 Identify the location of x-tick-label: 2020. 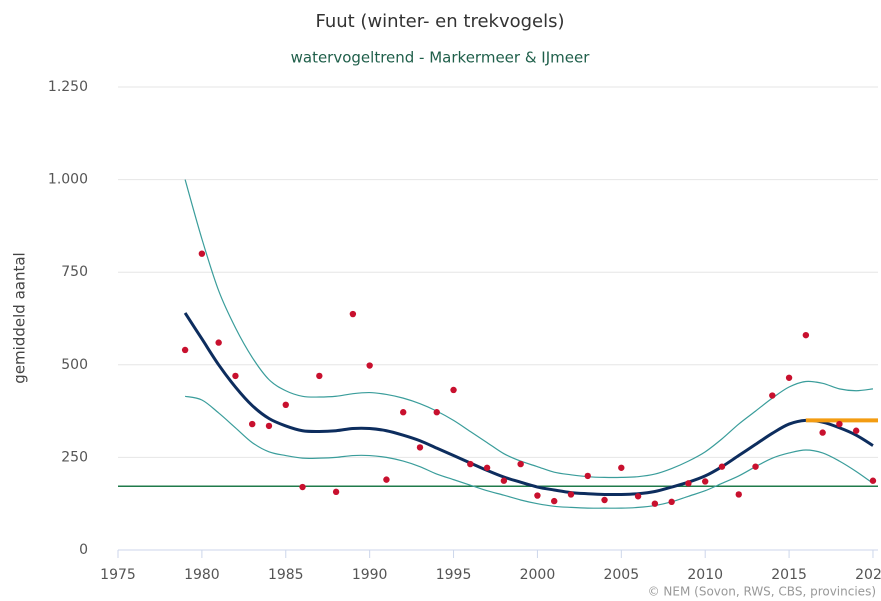
(868, 575).